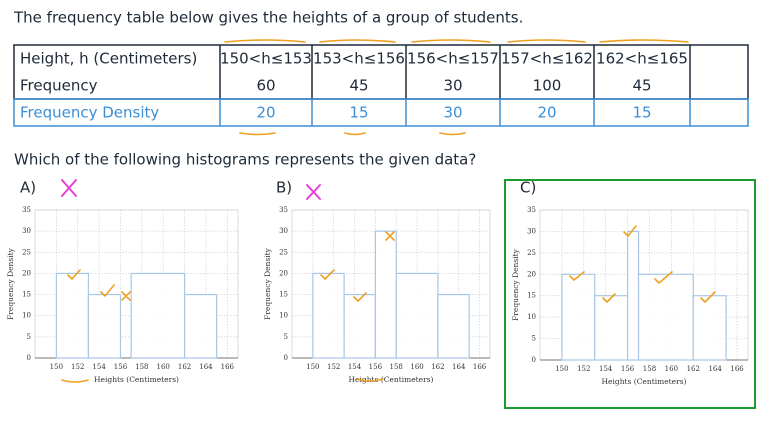  I want to click on option-label: C), so click(528, 188).